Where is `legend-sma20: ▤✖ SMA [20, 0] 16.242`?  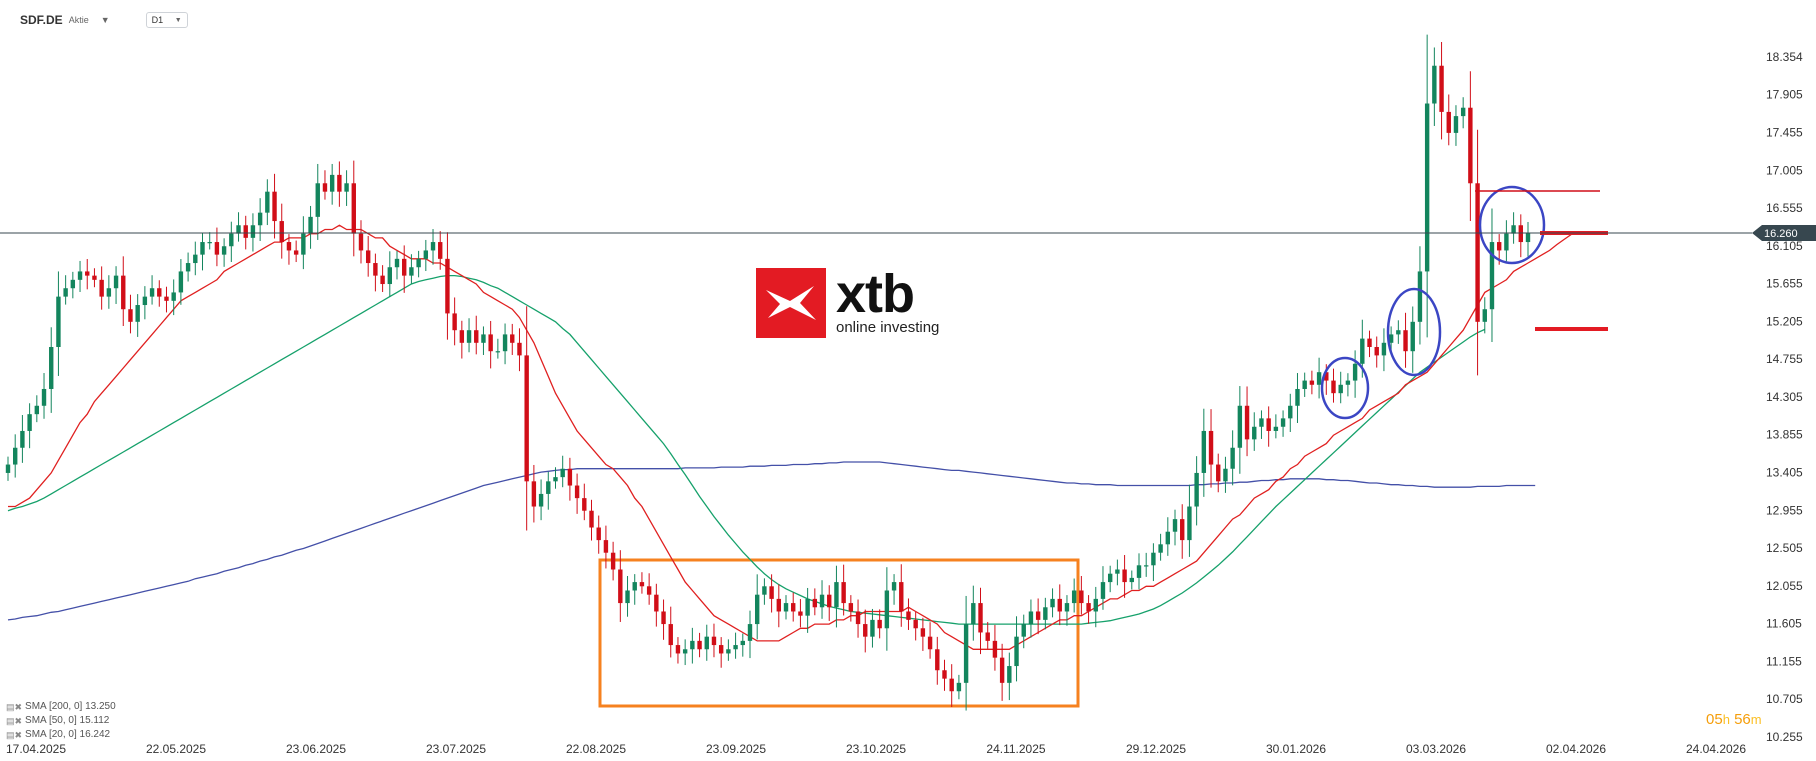
legend-sma20: ▤✖ SMA [20, 0] 16.242 is located at coordinates (61, 735).